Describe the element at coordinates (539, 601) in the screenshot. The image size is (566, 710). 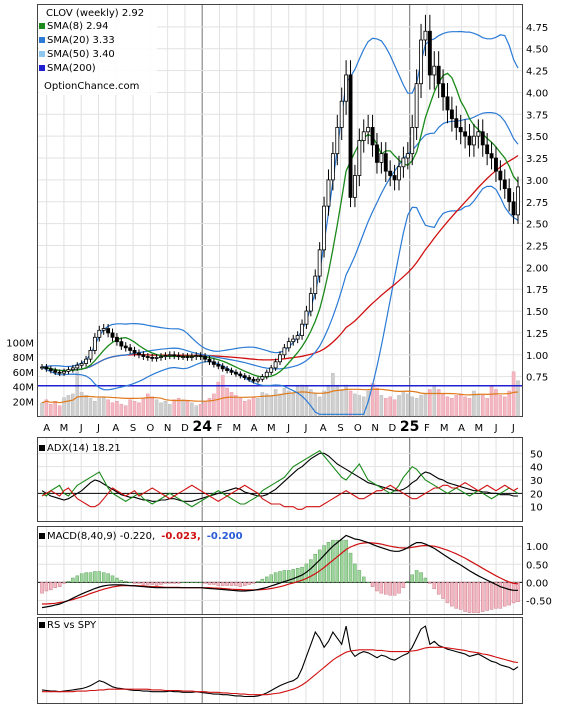
I see `macd-tick-label: -0.50` at that location.